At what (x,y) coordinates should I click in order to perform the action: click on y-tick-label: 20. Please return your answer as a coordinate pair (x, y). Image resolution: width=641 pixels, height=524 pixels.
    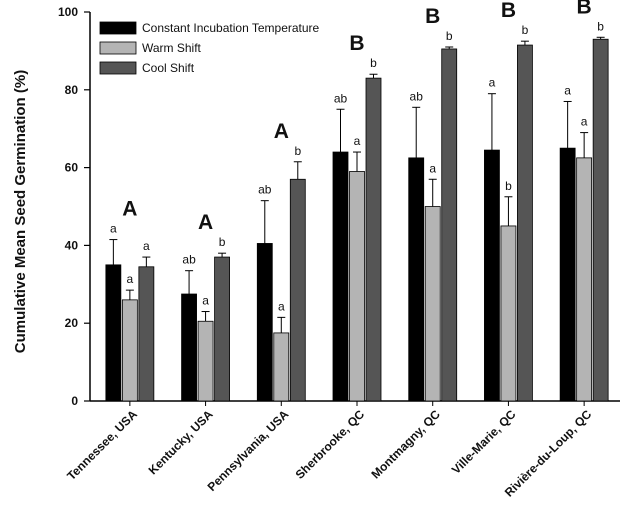
    Looking at the image, I should click on (72, 323).